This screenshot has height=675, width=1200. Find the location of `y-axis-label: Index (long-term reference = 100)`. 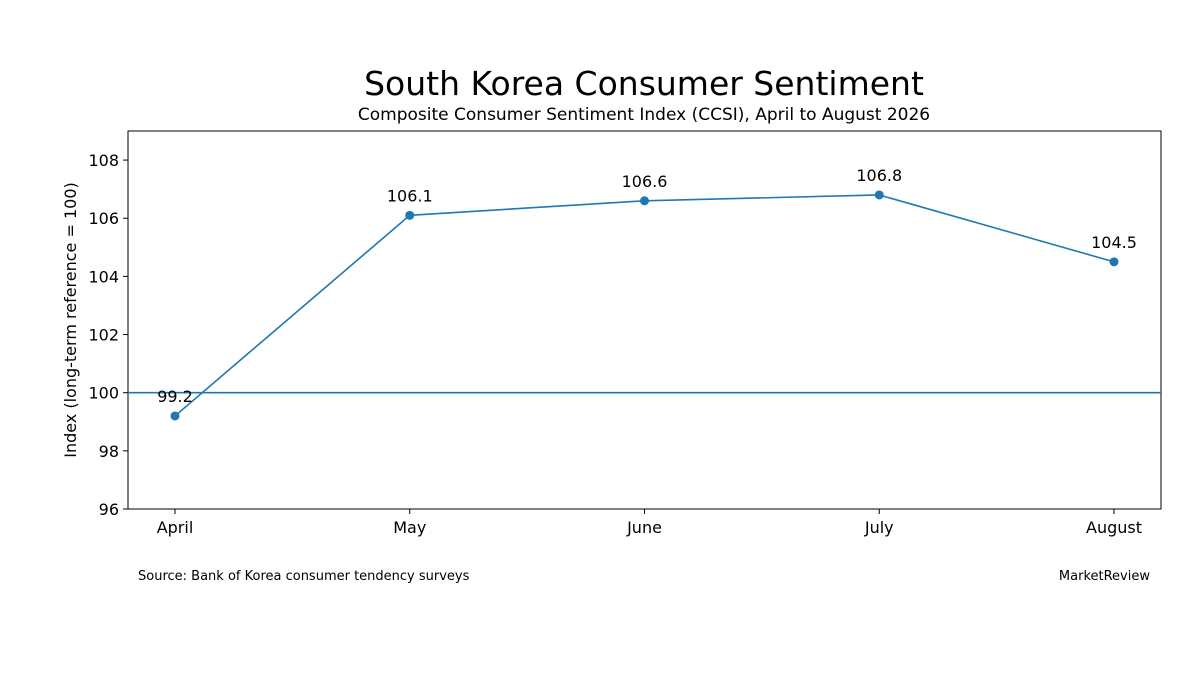

y-axis-label: Index (long-term reference = 100) is located at coordinates (70, 320).